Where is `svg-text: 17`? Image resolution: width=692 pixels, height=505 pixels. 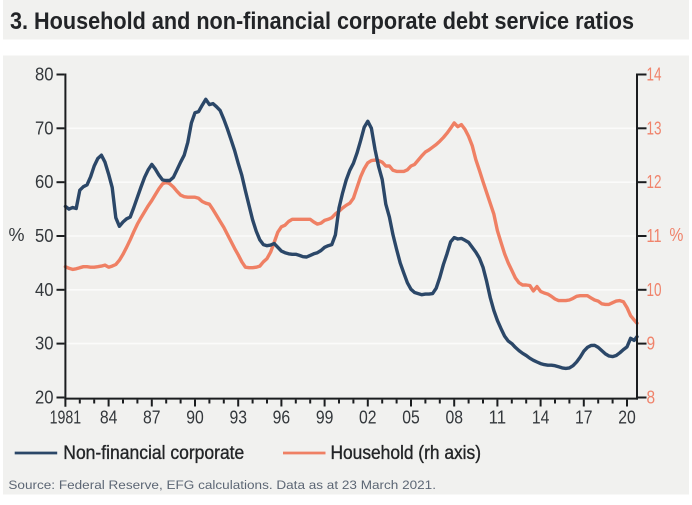 svg-text: 17 is located at coordinates (584, 416).